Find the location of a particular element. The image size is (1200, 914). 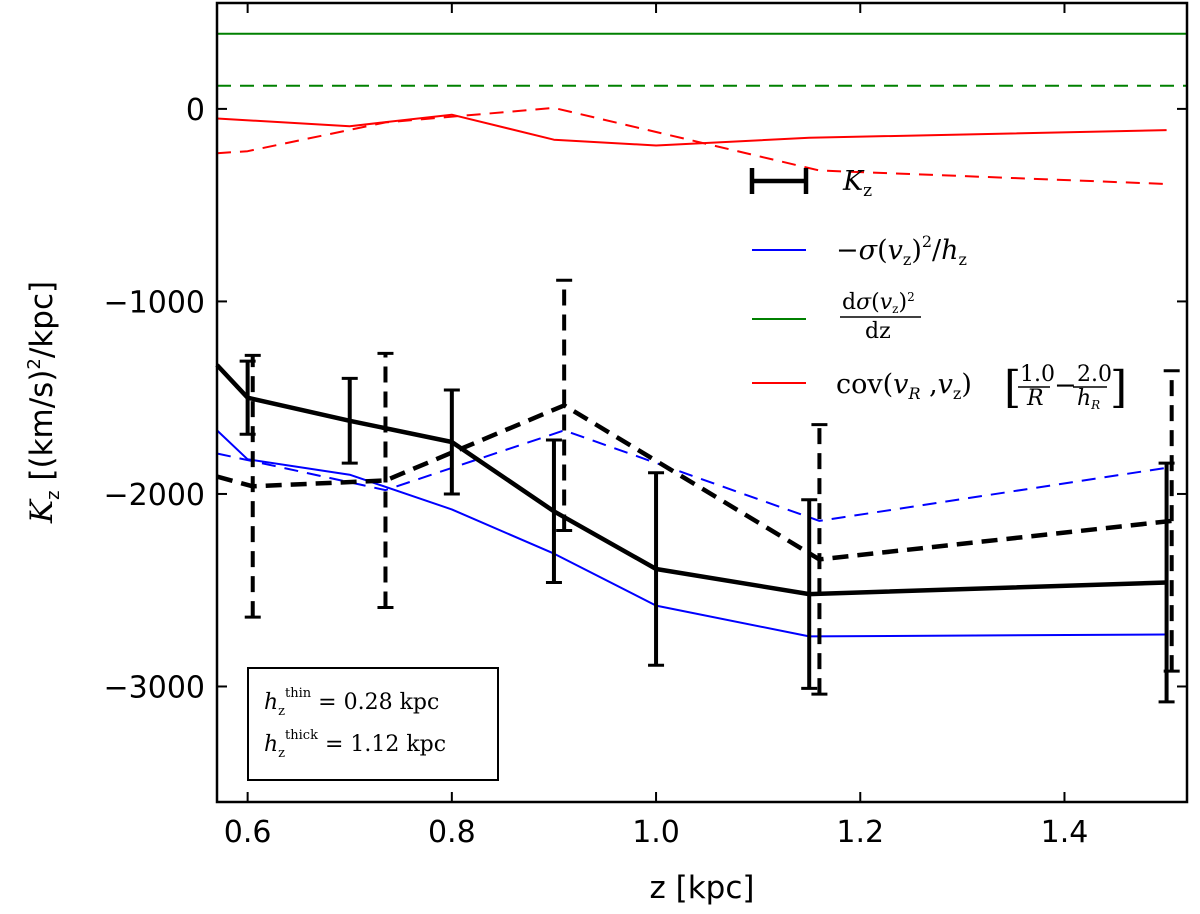

y-tick-label: −2000 is located at coordinates (154, 495).